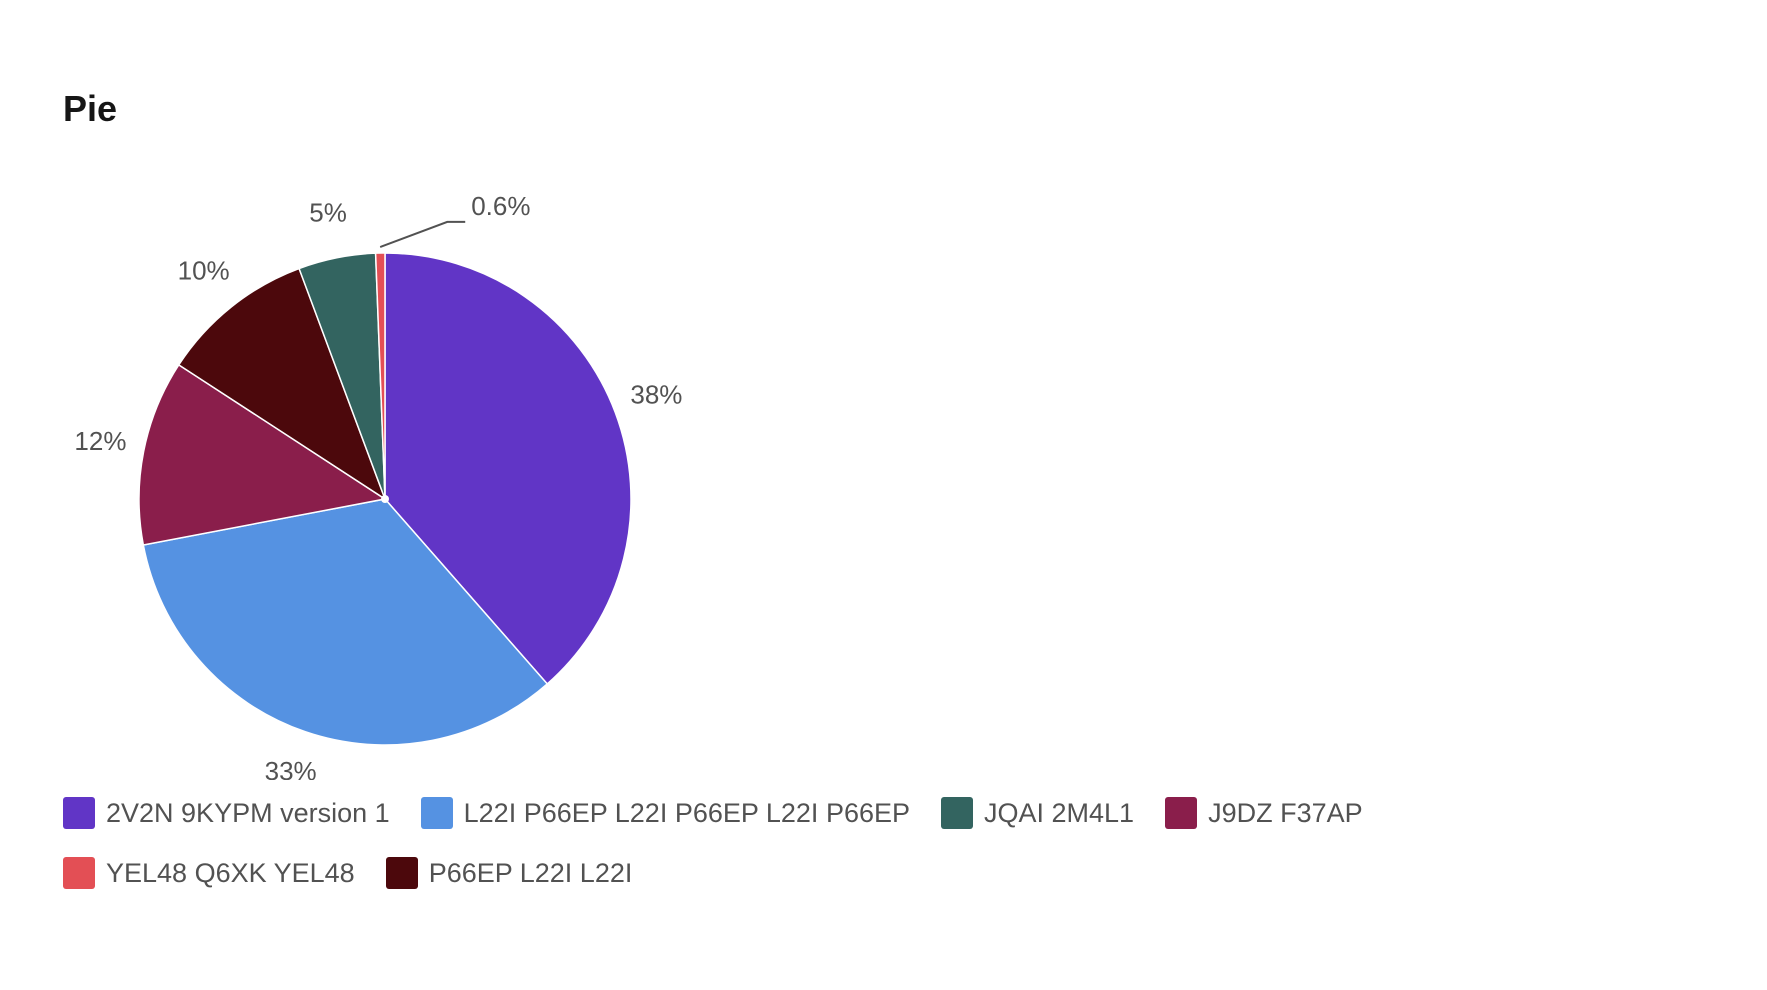 The image size is (1767, 990). I want to click on legend-label: L22I P66EP L22I P66EP L22I P66EP, so click(686, 812).